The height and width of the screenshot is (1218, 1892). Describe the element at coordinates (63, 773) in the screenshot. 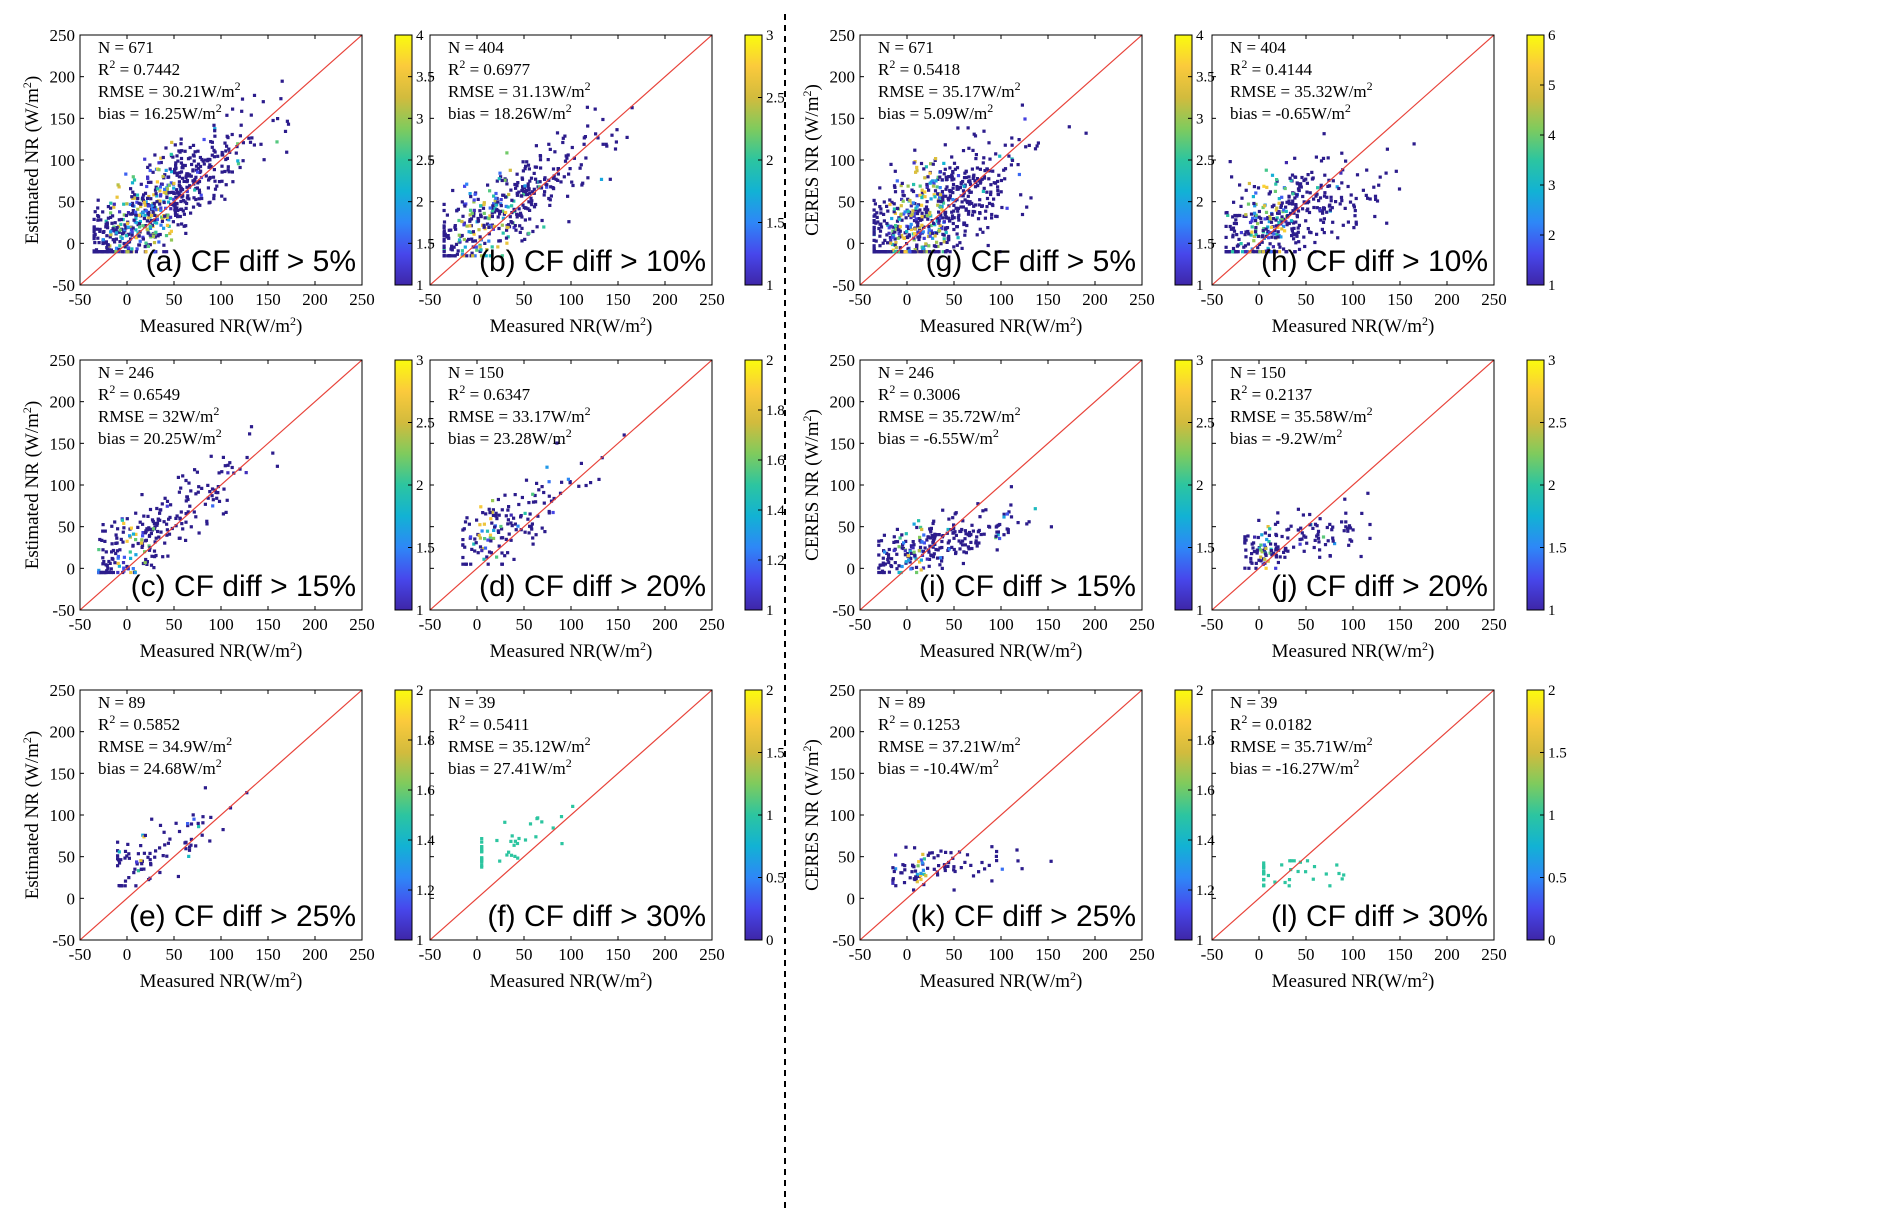

I see `y-tick-label: 150` at that location.